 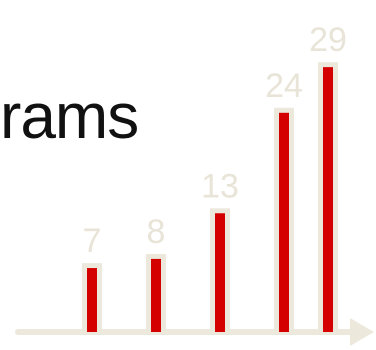 I want to click on chart-title-fragment: rams, so click(x=69, y=116).